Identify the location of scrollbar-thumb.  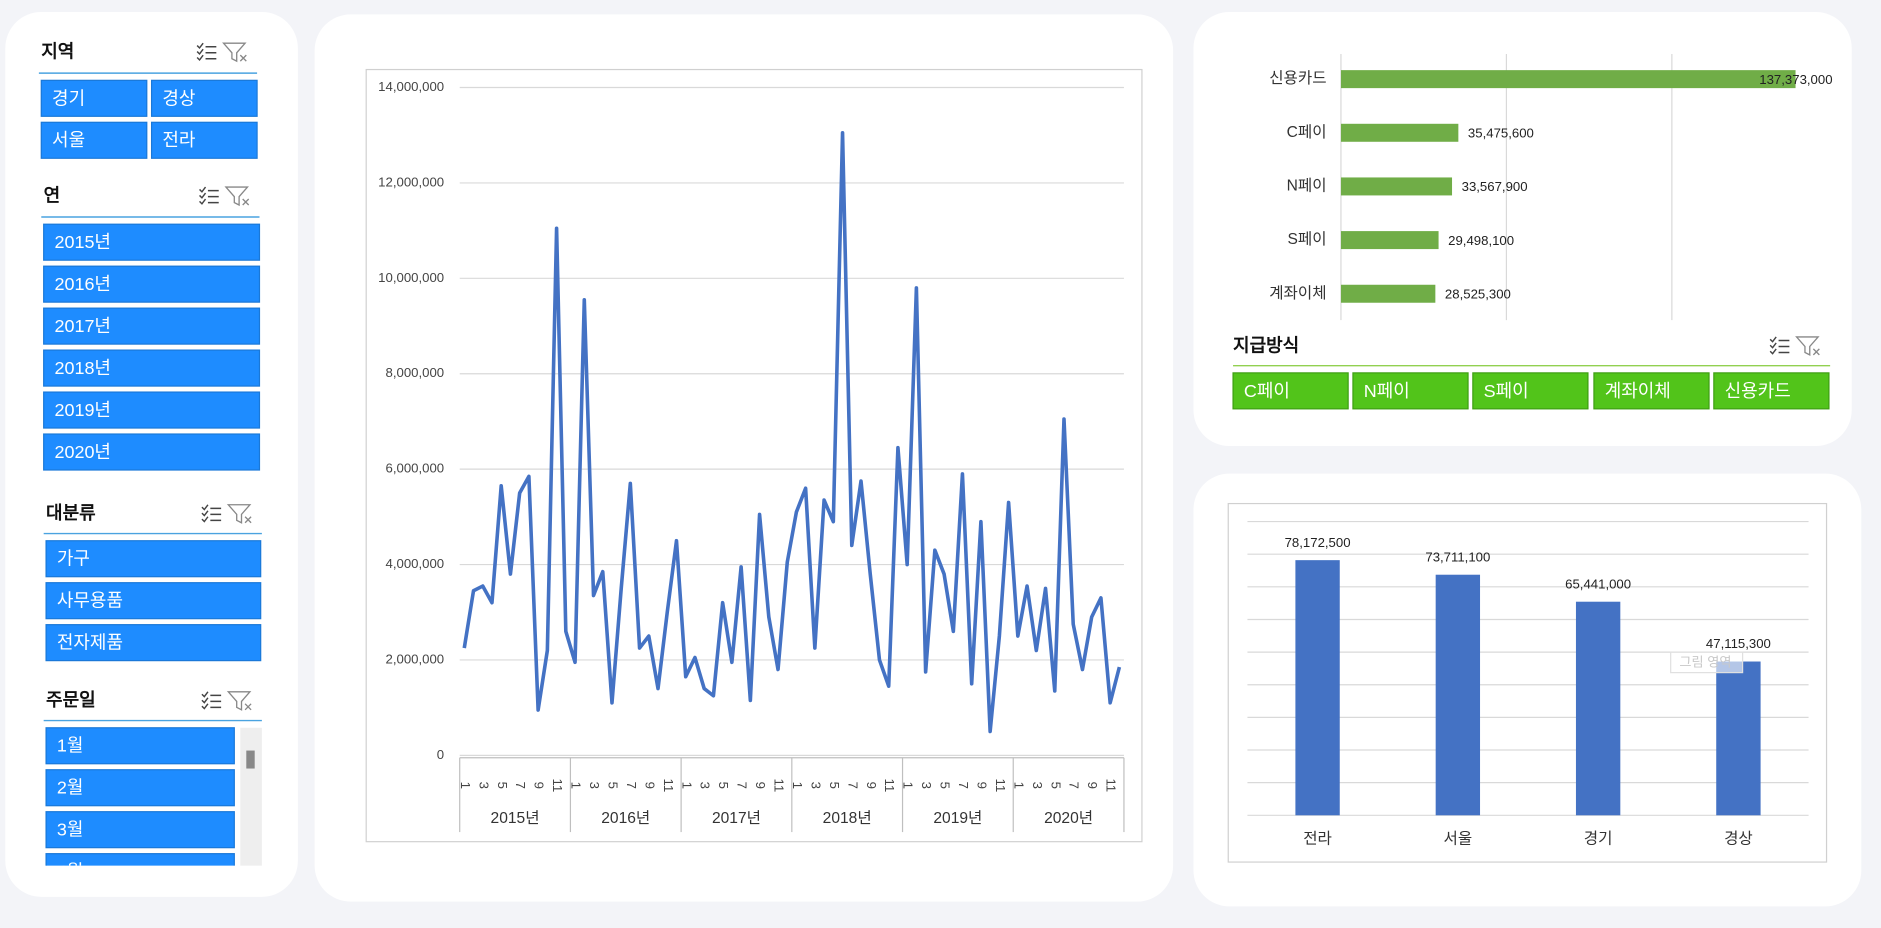
(250, 759).